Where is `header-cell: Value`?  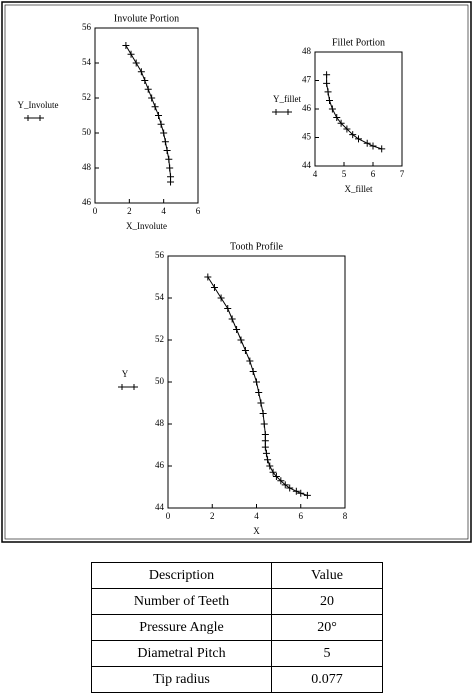 header-cell: Value is located at coordinates (327, 575).